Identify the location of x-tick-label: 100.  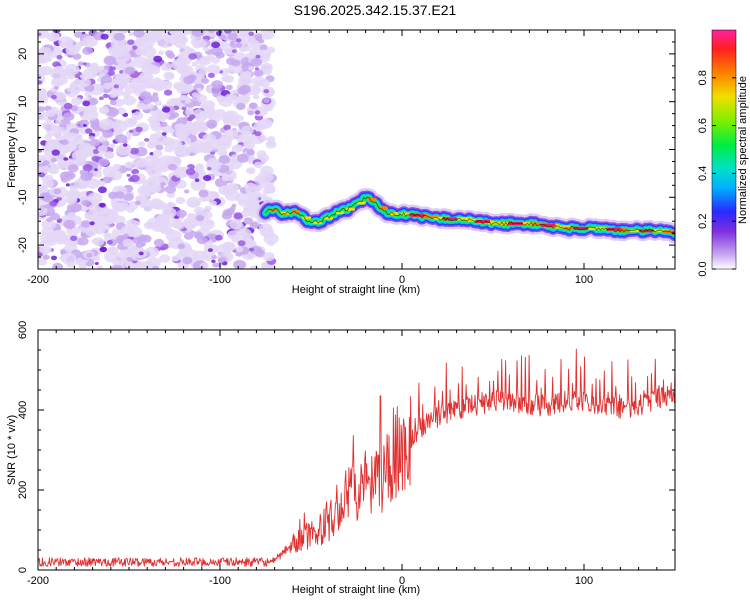
(584, 280).